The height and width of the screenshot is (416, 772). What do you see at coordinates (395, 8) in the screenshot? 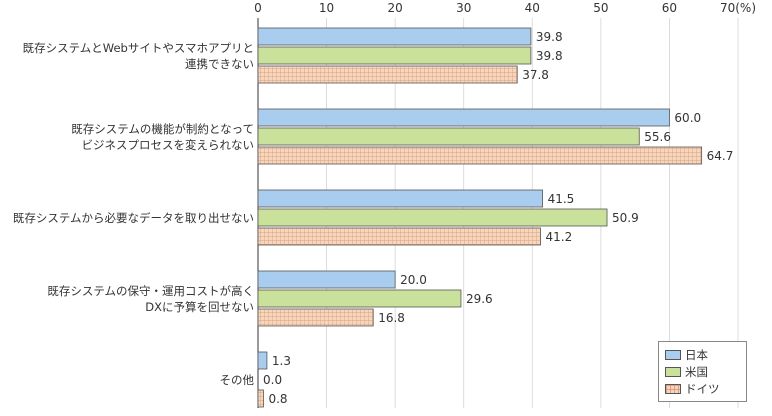
I see `x-tick-label: 20` at bounding box center [395, 8].